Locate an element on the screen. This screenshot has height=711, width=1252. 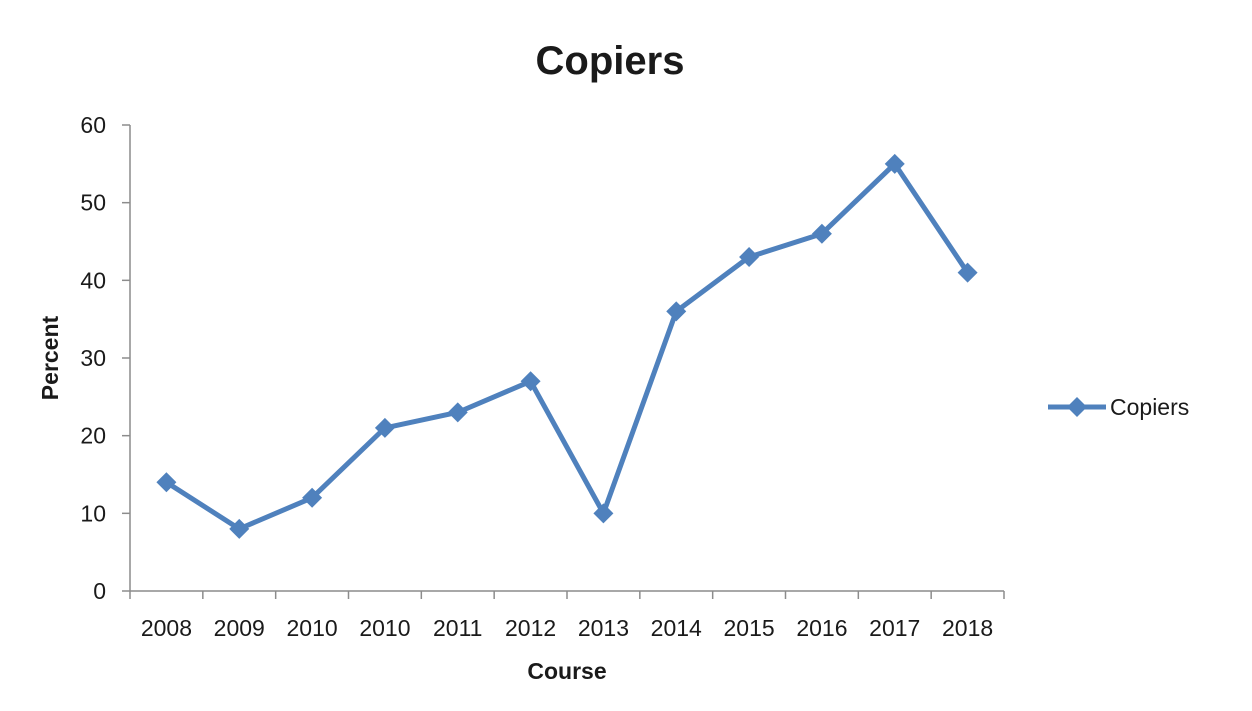
y-tick-label: 0 is located at coordinates (99, 591).